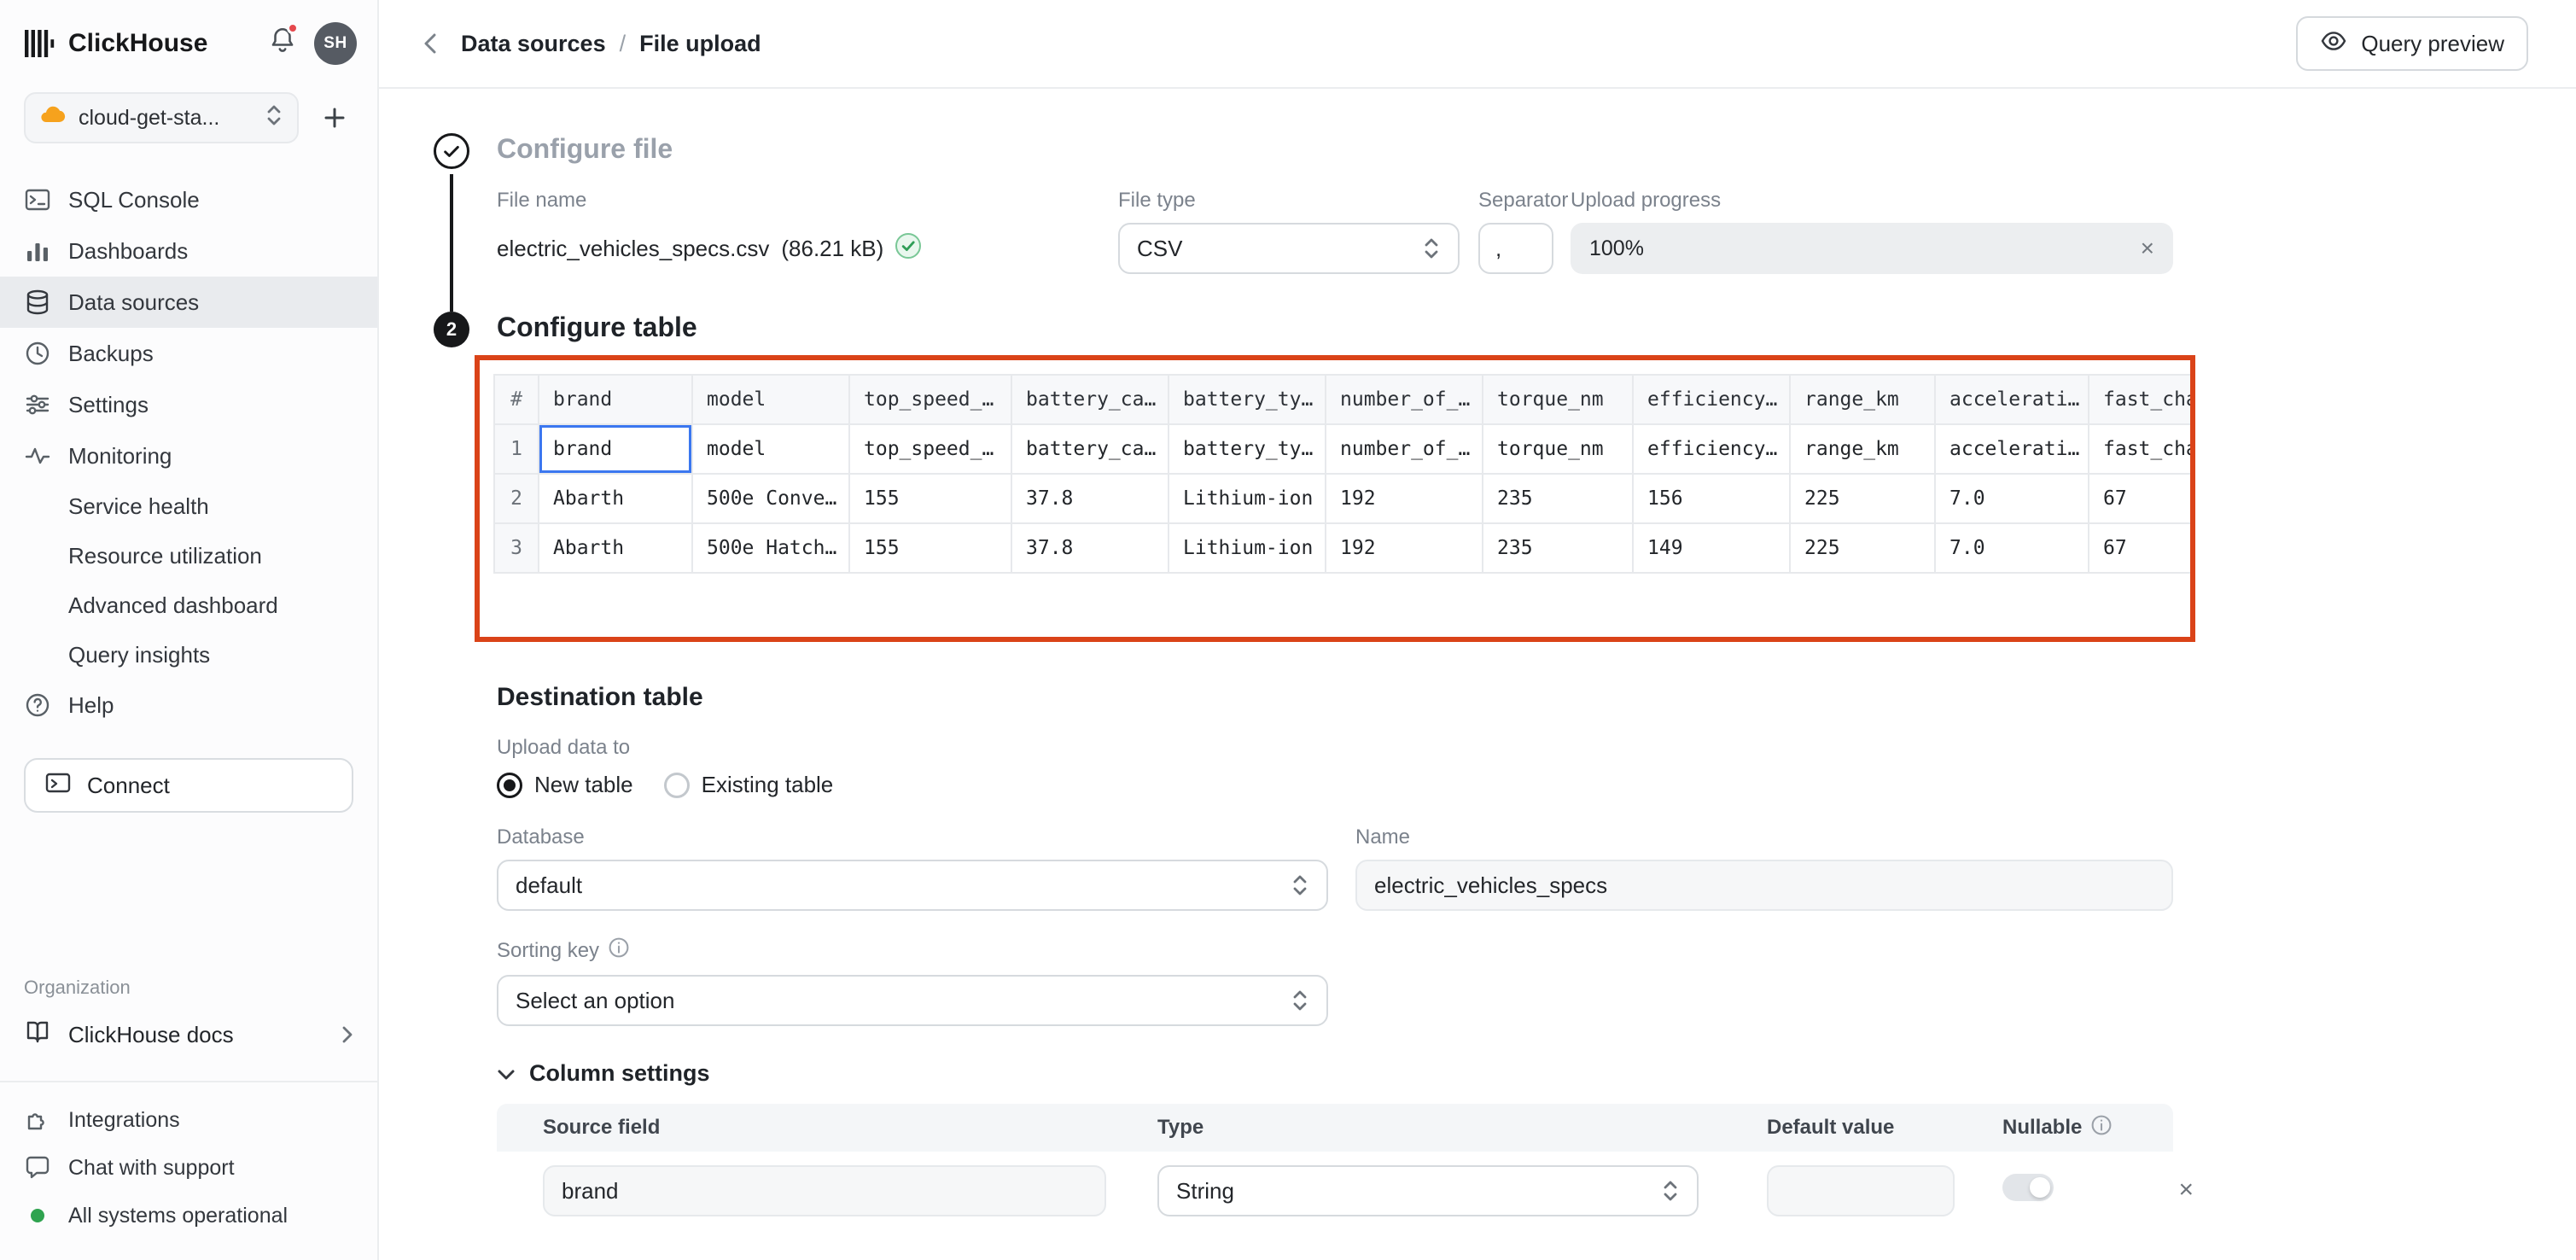  I want to click on puzzle-icon, so click(37, 1120).